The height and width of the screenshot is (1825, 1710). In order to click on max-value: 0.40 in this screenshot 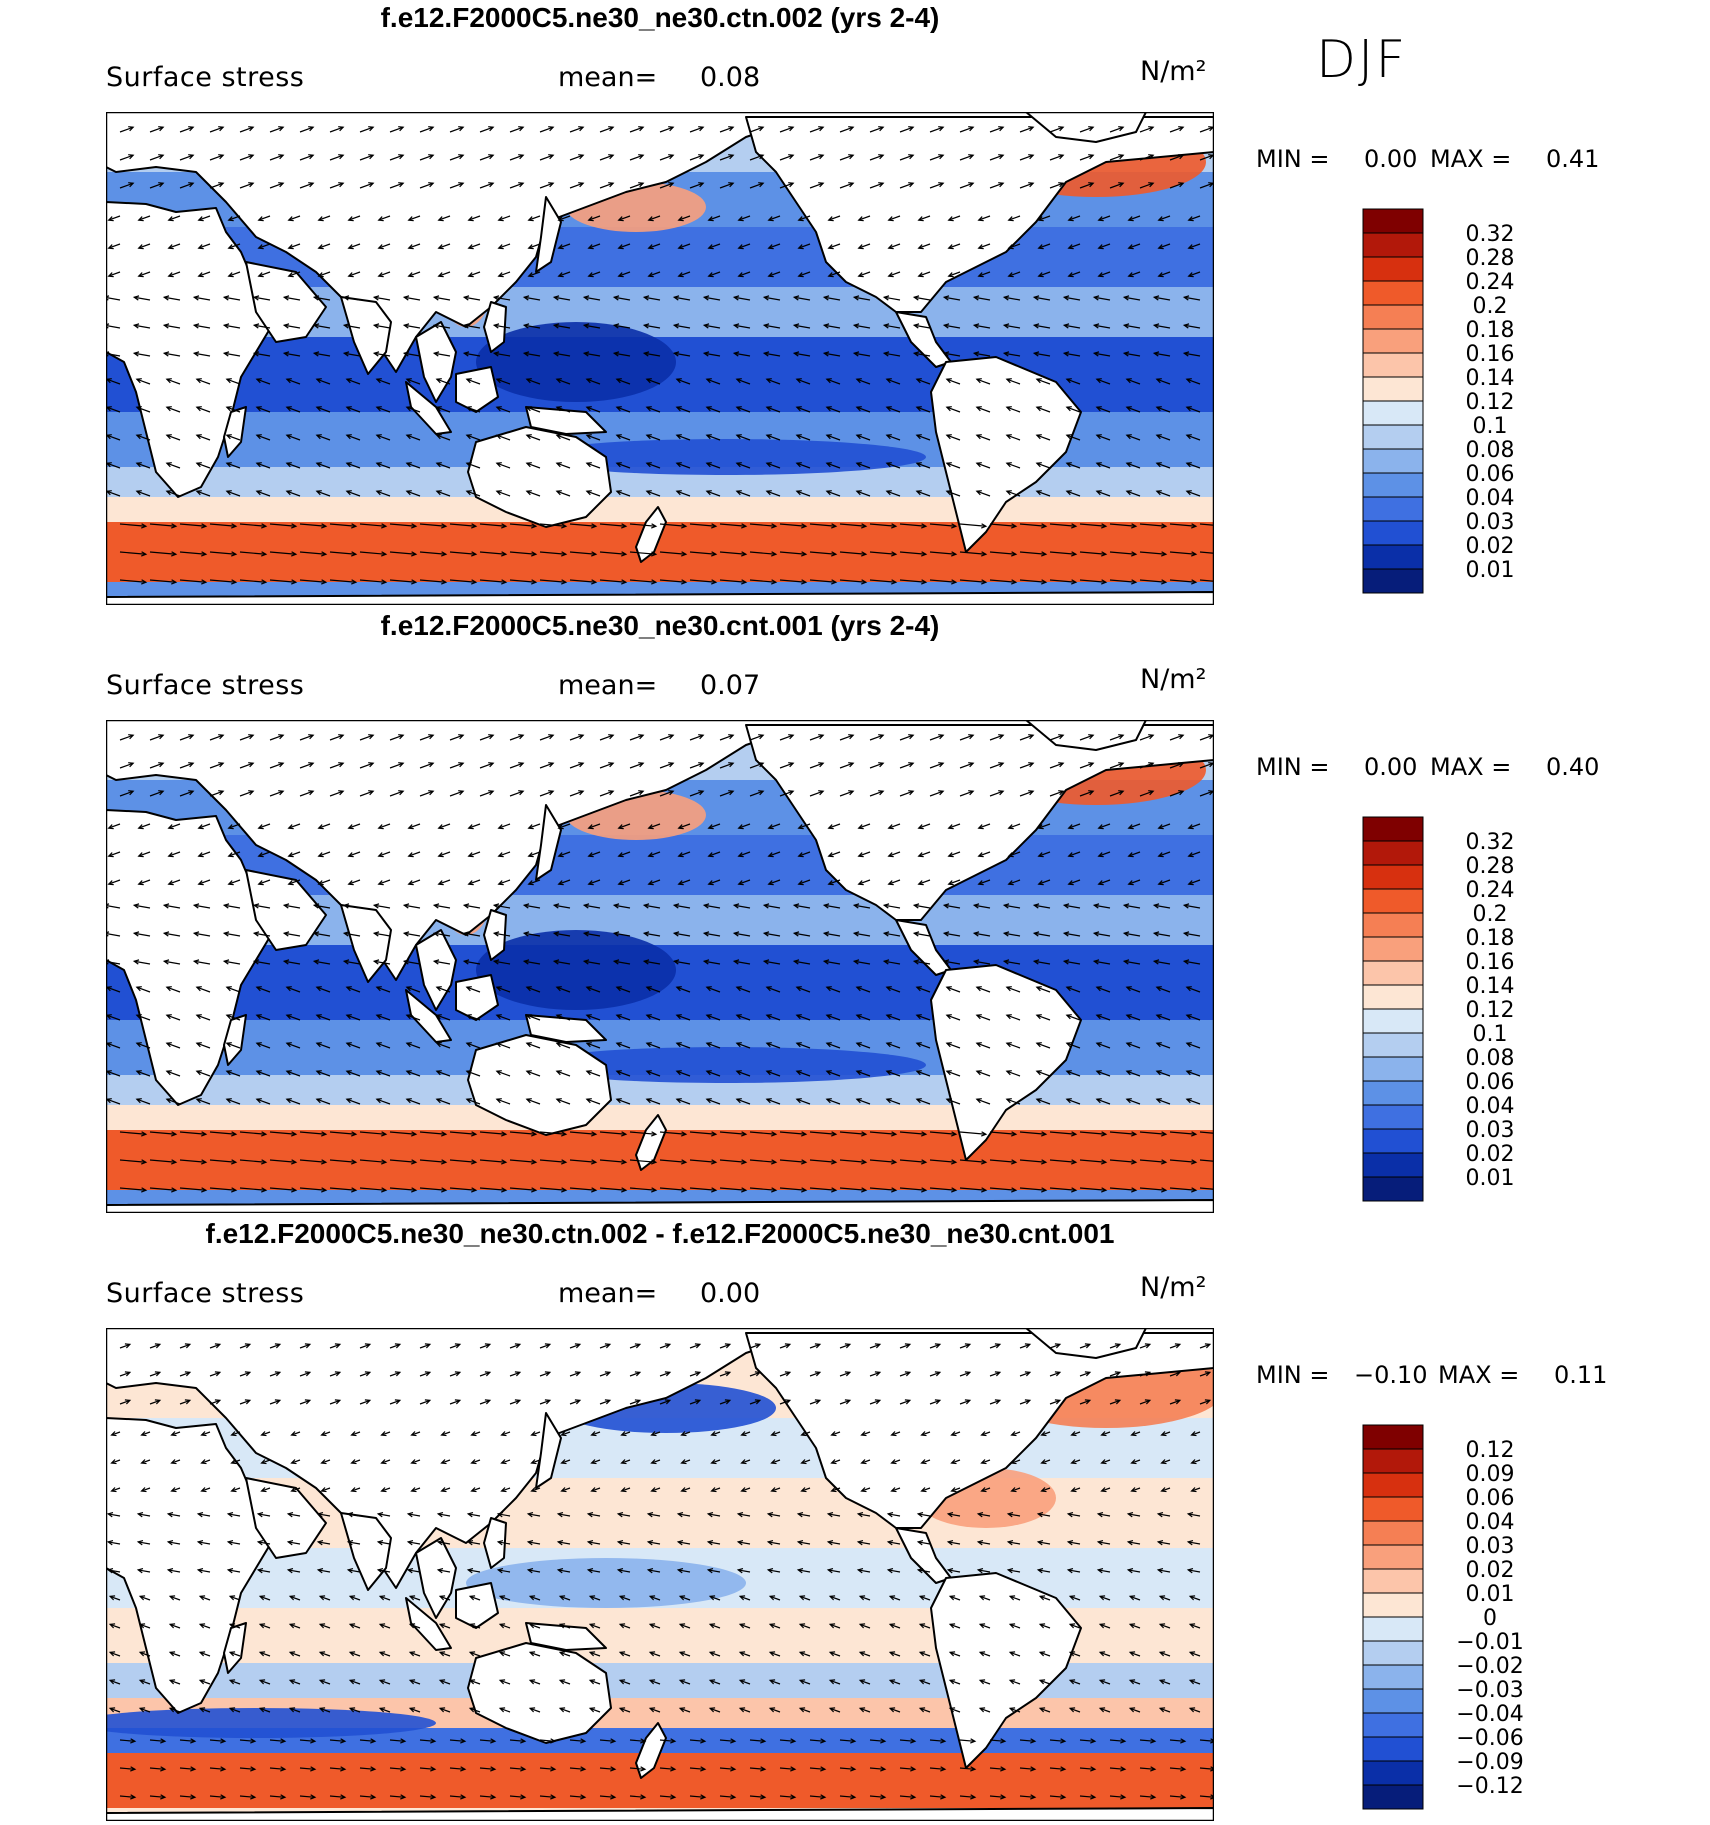, I will do `click(1573, 767)`.